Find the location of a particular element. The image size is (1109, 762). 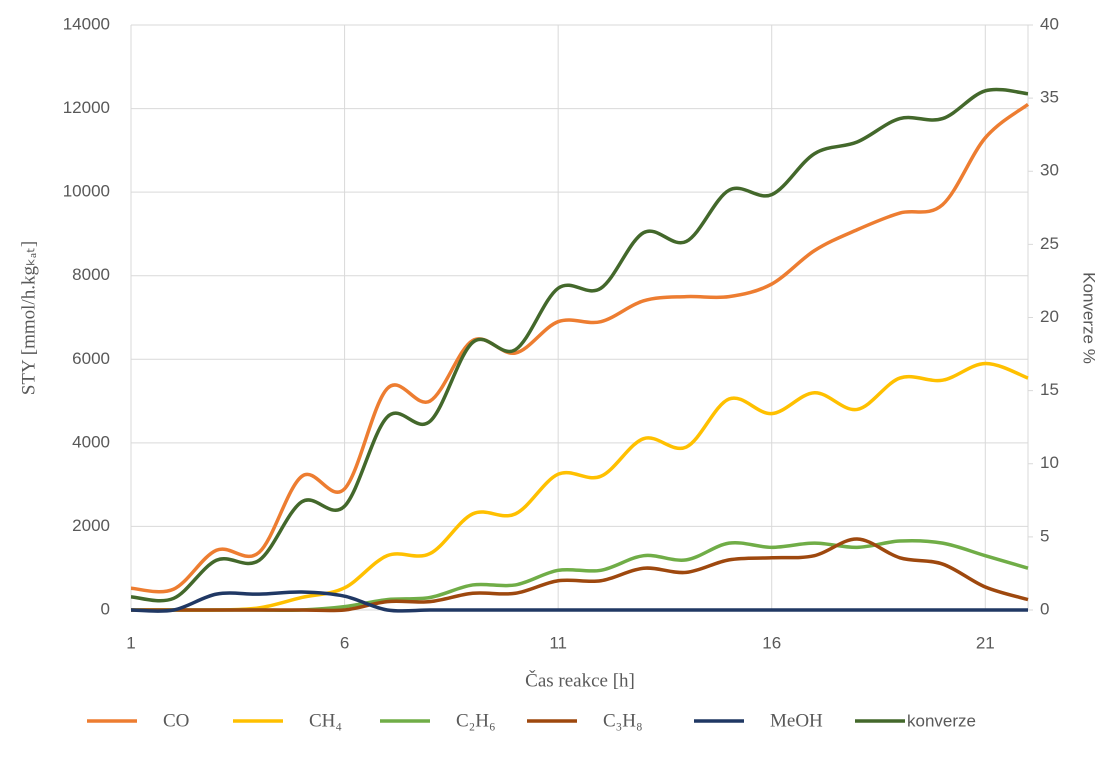

y-tick-label: 12000 is located at coordinates (86, 107).